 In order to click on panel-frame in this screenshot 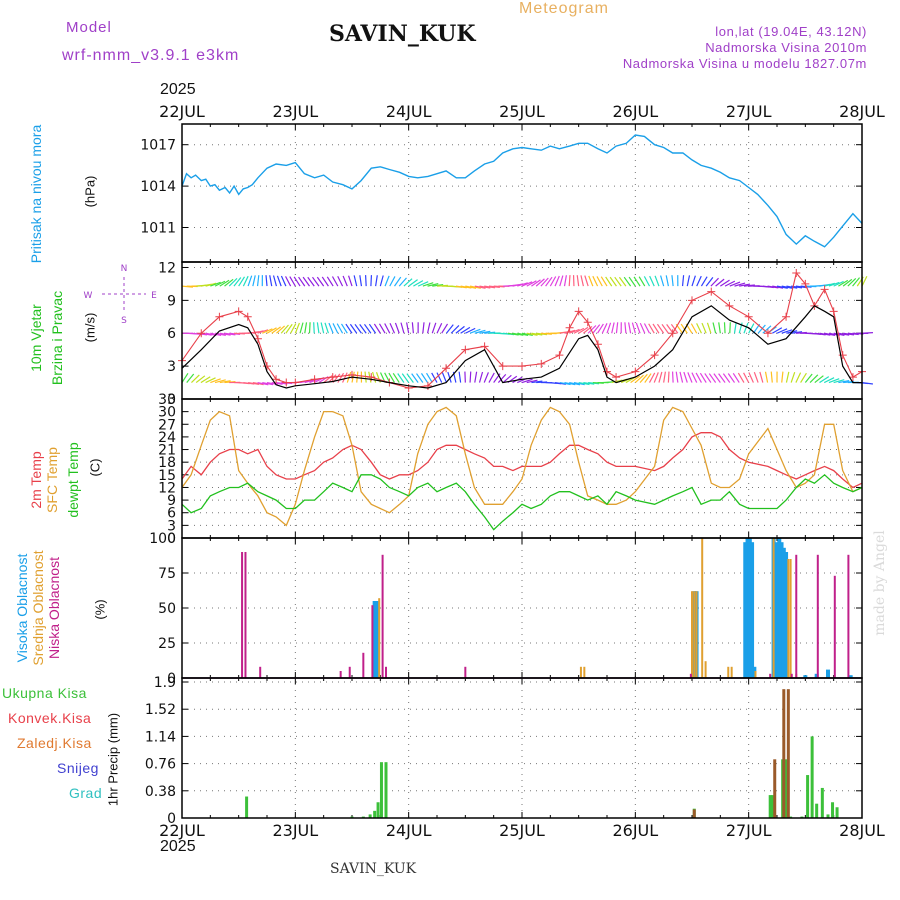, I will do `click(522, 748)`.